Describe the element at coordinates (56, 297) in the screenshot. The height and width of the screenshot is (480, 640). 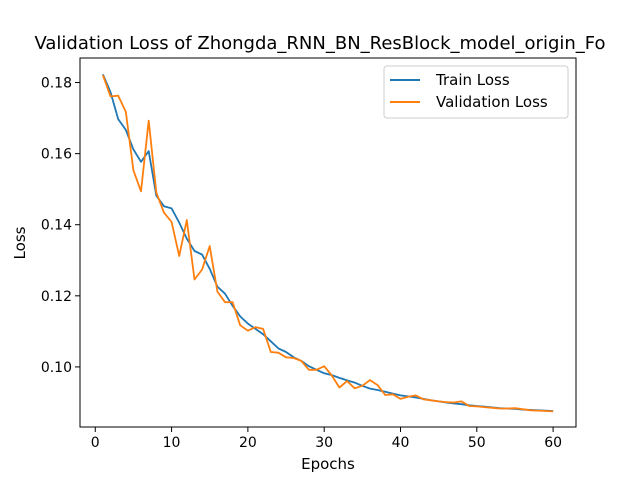
I see `y-tick-label: 0.12` at that location.